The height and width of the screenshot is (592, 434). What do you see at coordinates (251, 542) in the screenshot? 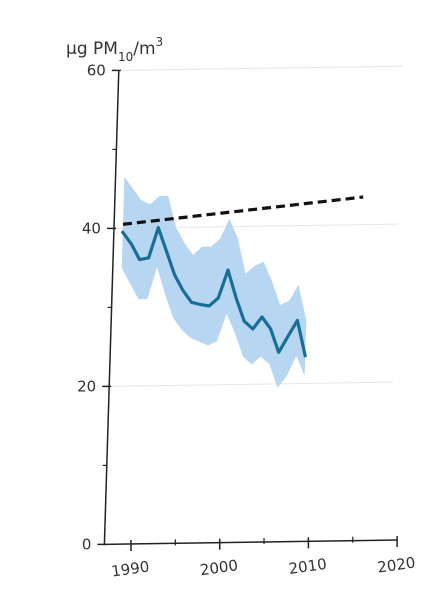
I see `x-axis-line` at bounding box center [251, 542].